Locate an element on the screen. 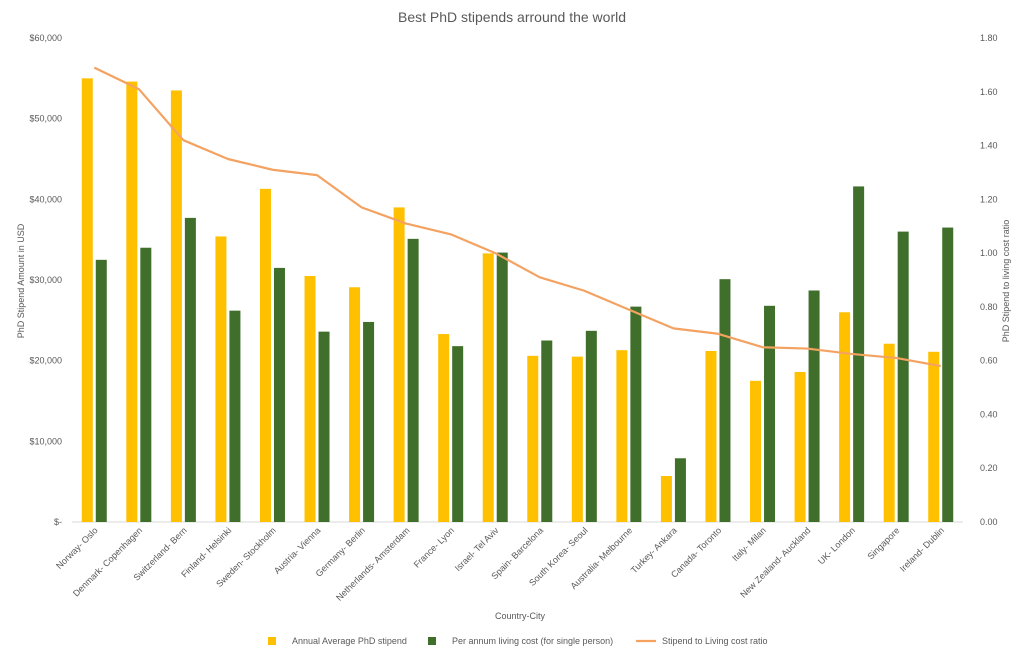  y2-axis-ticks: 0.00 0.20 0.40 0.60 0.80 1.00 1.20 1.40 1.60 1.80 is located at coordinates (989, 280).